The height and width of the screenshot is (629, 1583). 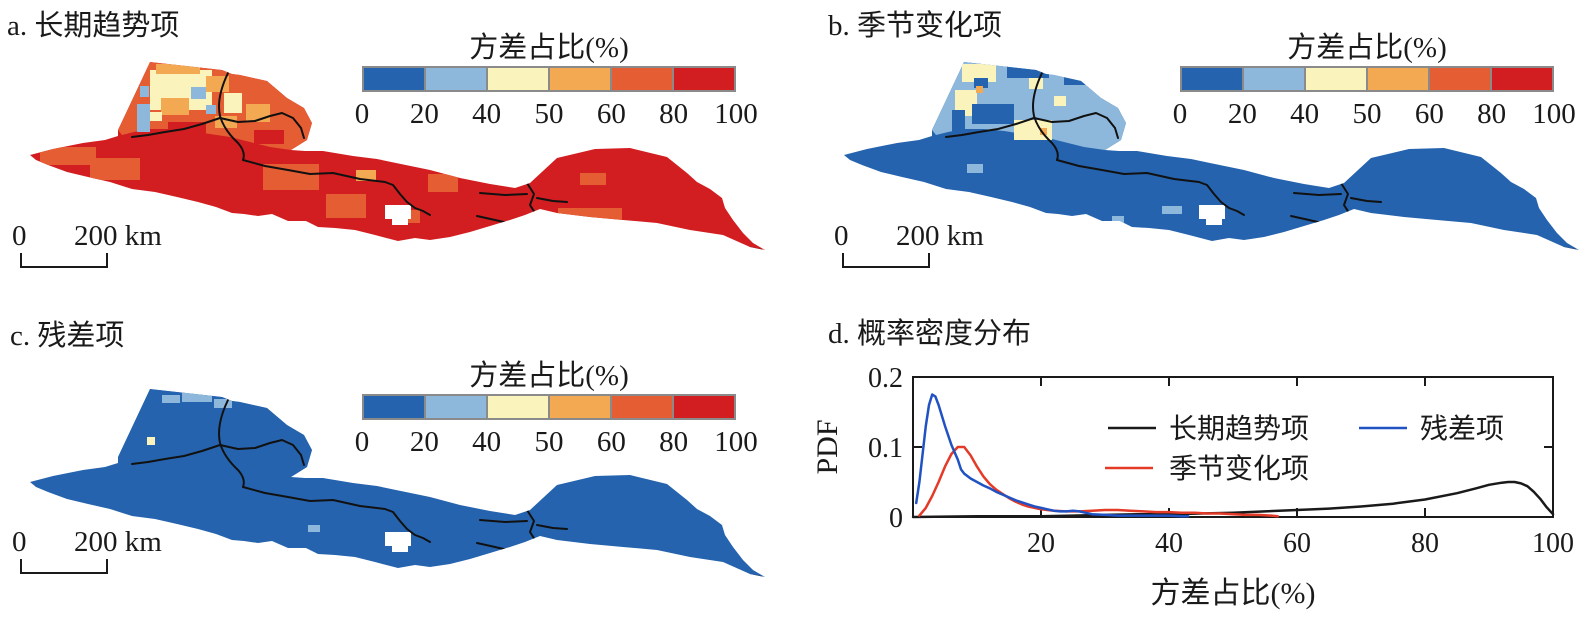 I want to click on x-tick-label: 20, so click(x=1041, y=543).